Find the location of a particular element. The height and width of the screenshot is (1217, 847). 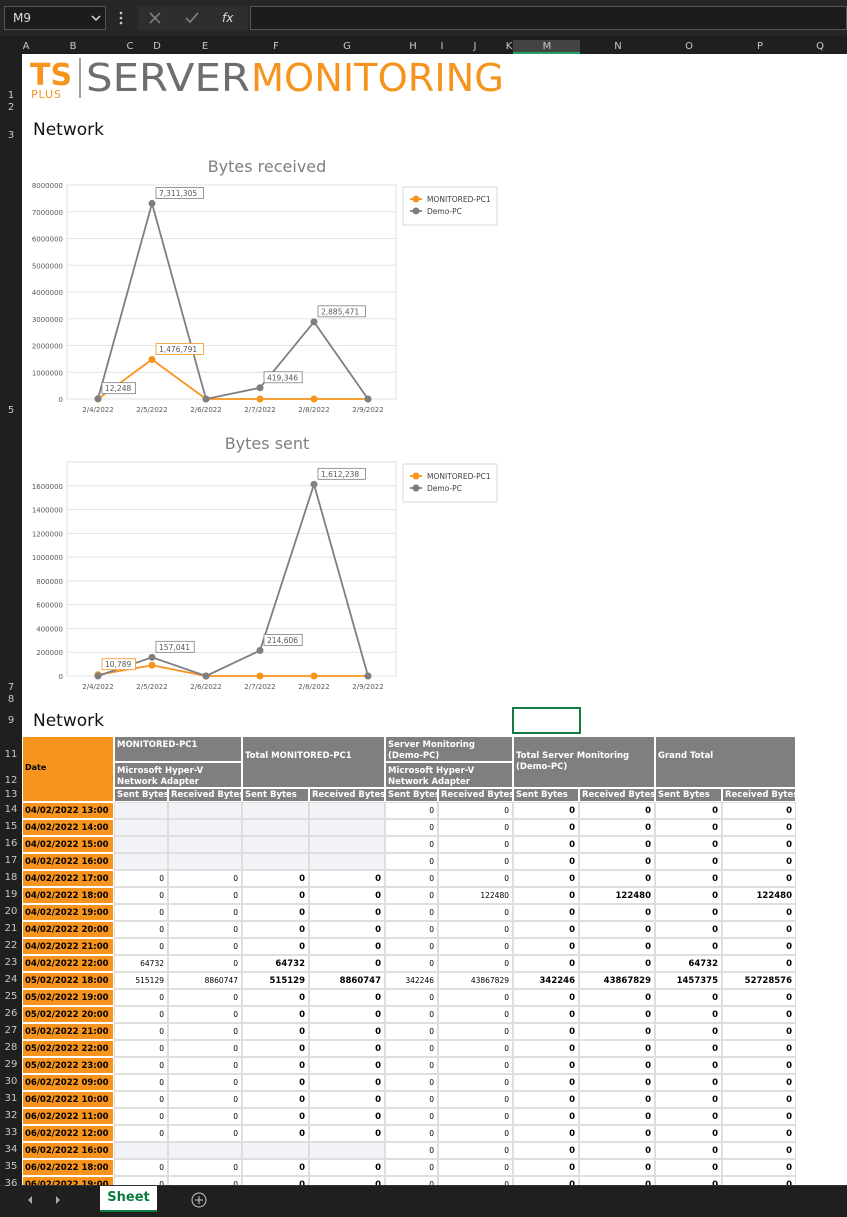

name-box: M9 is located at coordinates (55, 18).